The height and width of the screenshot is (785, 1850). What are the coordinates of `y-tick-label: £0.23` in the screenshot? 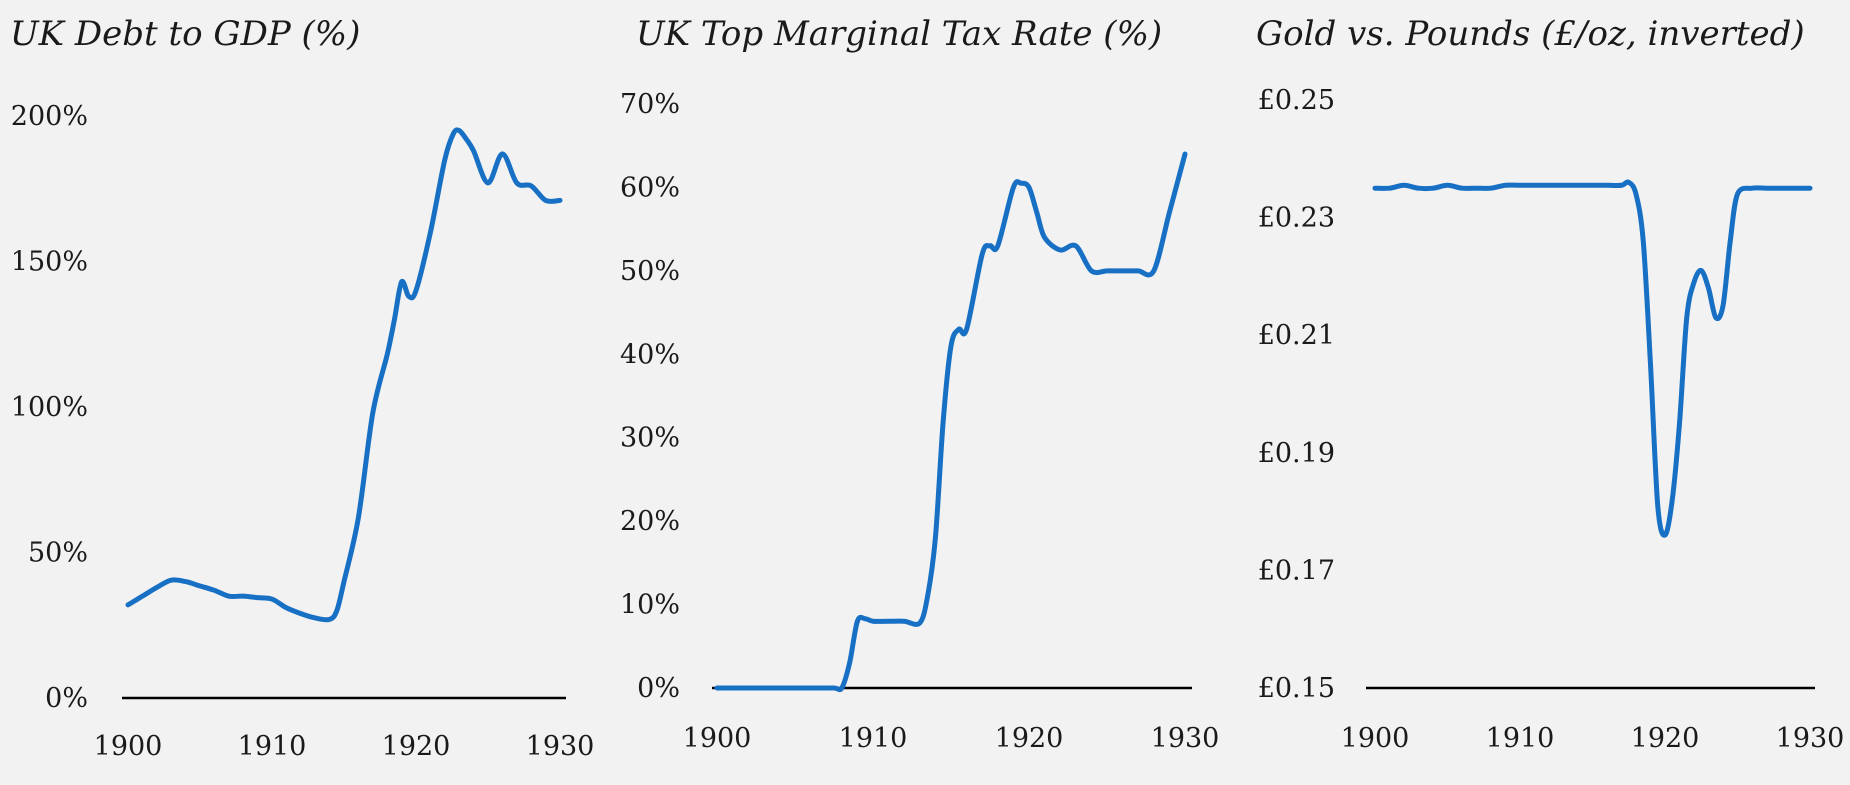 It's located at (1296, 218).